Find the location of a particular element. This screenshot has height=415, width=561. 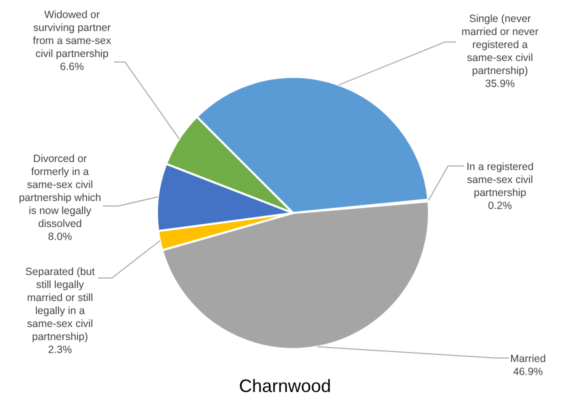

data-label: 35.9% is located at coordinates (500, 84).